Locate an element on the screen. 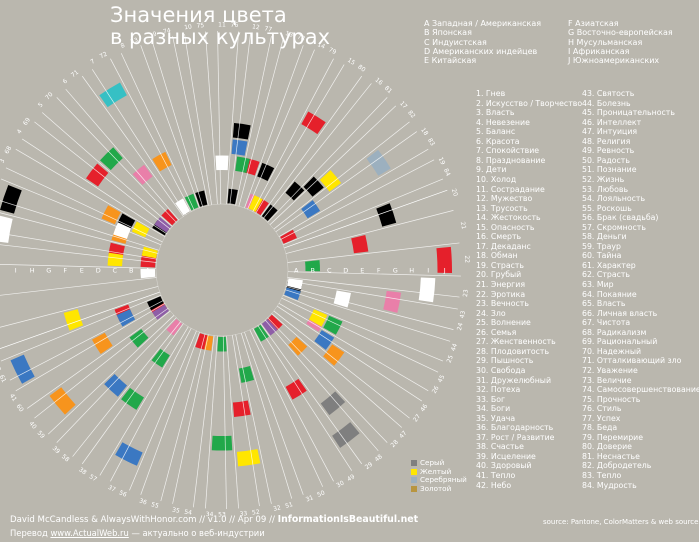 The width and height of the screenshot is (699, 542). topic-number: 11 is located at coordinates (222, 25).